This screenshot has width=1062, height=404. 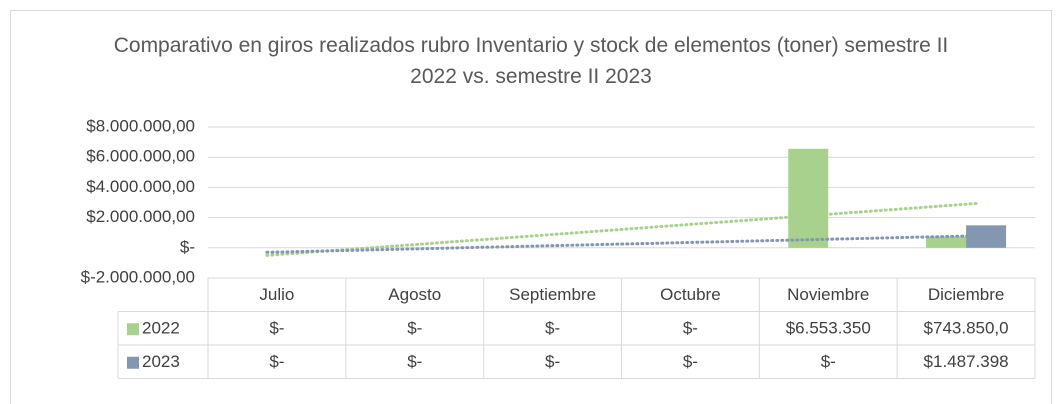 What do you see at coordinates (187, 246) in the screenshot?
I see `y-tick-label: $-` at bounding box center [187, 246].